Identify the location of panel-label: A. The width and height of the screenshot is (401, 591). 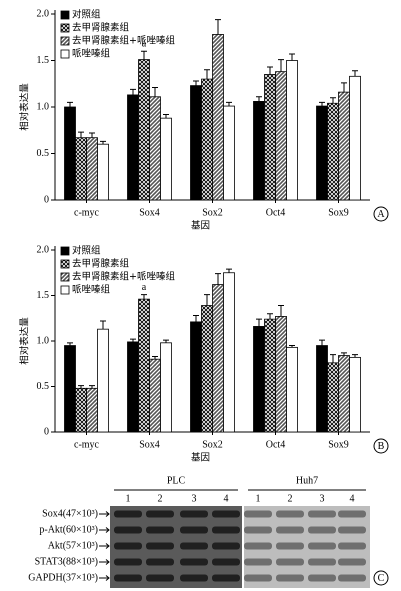
(381, 214).